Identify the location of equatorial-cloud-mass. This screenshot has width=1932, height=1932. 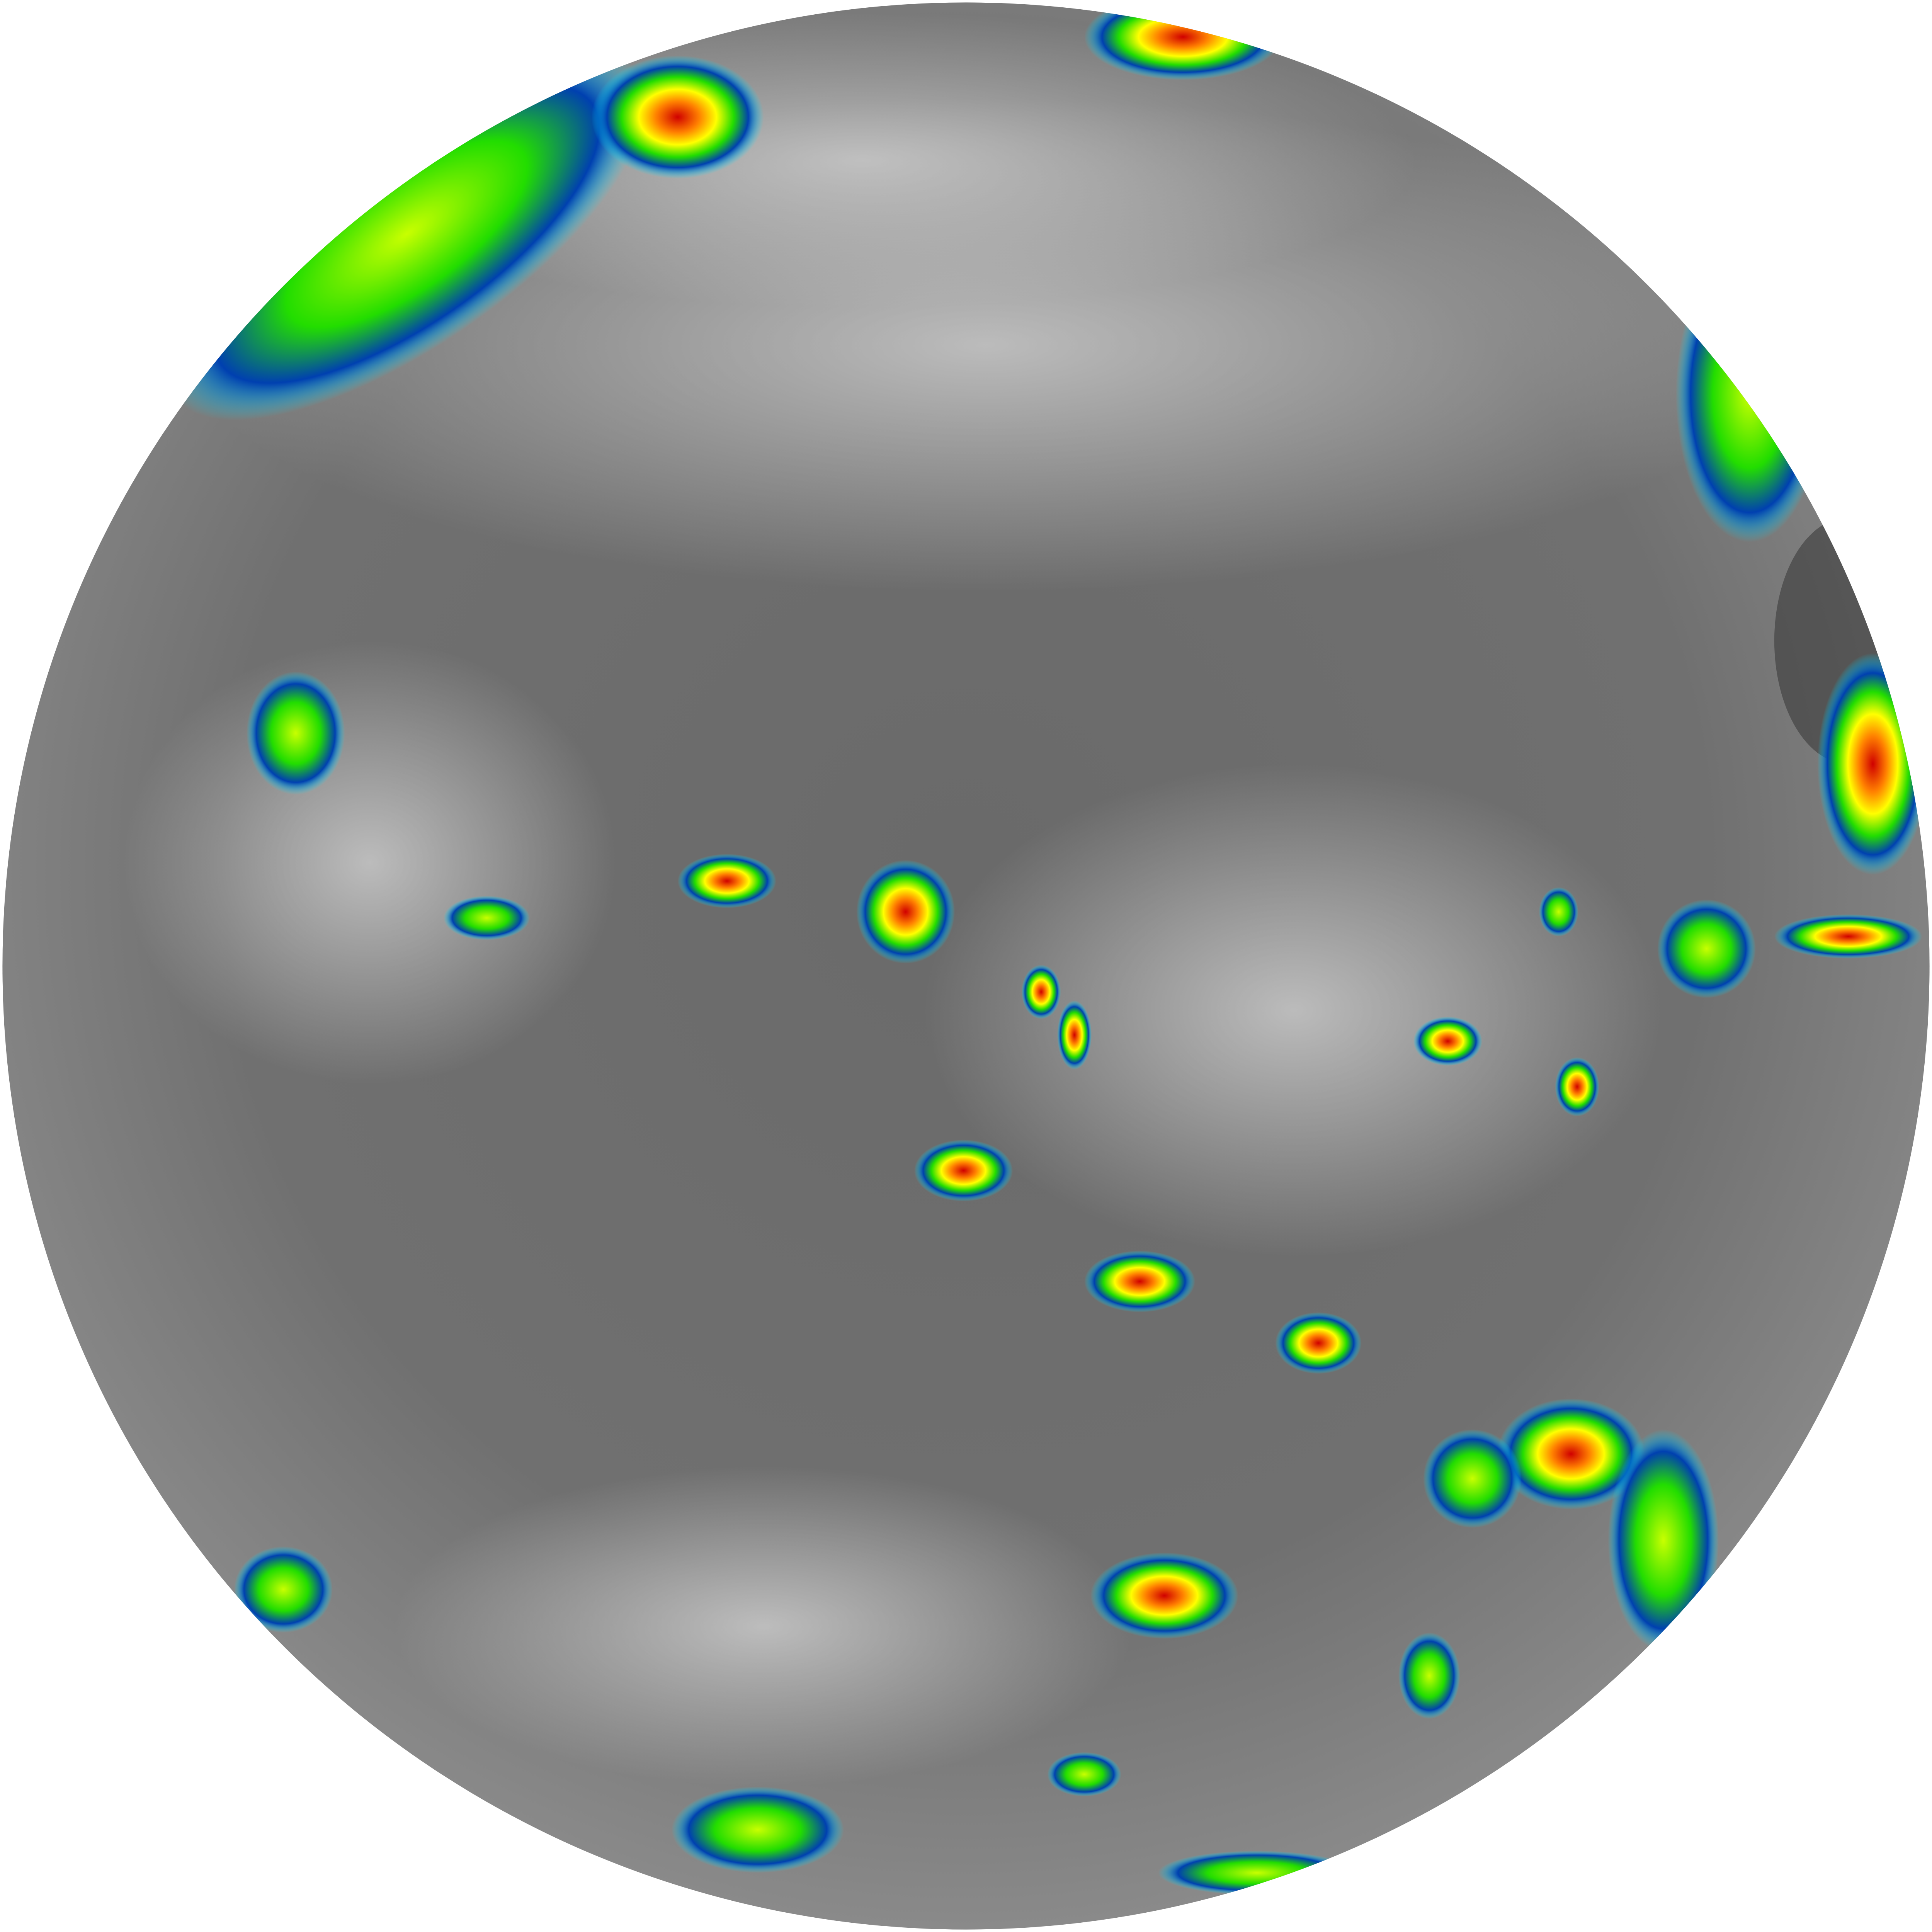
(1293, 1011).